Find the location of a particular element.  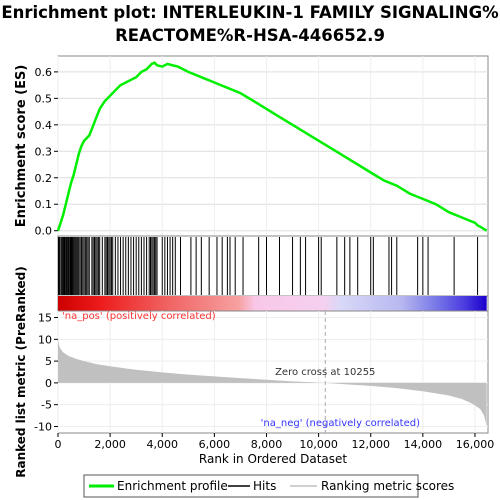

zero-cross-label: Zero cross at 10255 is located at coordinates (325, 372).